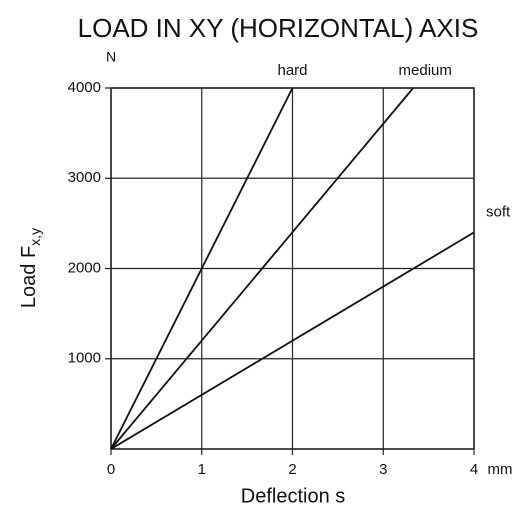  I want to click on x-tick-label: 4, so click(474, 469).